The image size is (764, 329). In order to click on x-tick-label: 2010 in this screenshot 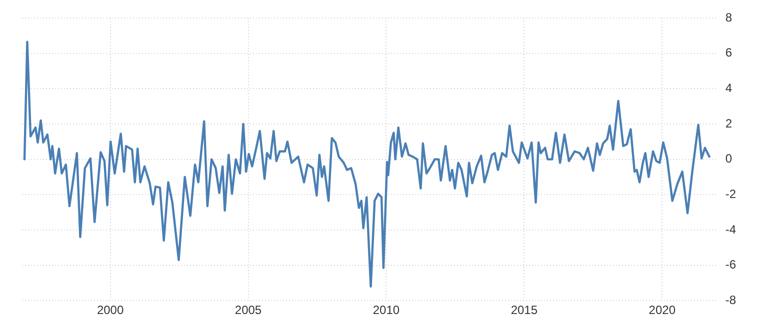, I will do `click(386, 310)`.